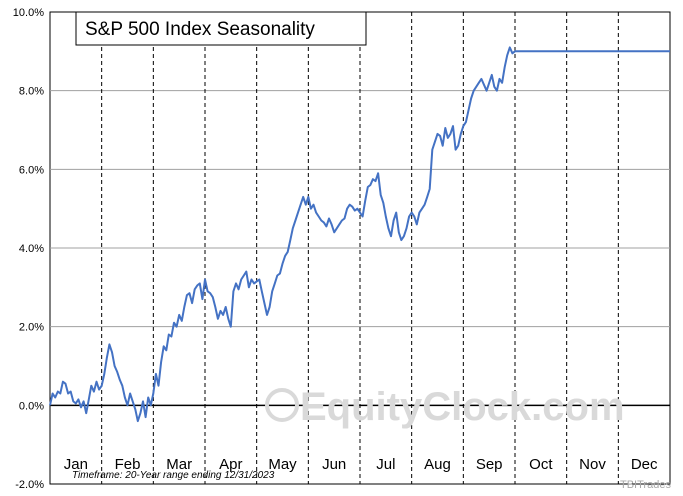 This screenshot has width=683, height=496. I want to click on y-tick-label: 0.0%, so click(31, 406).